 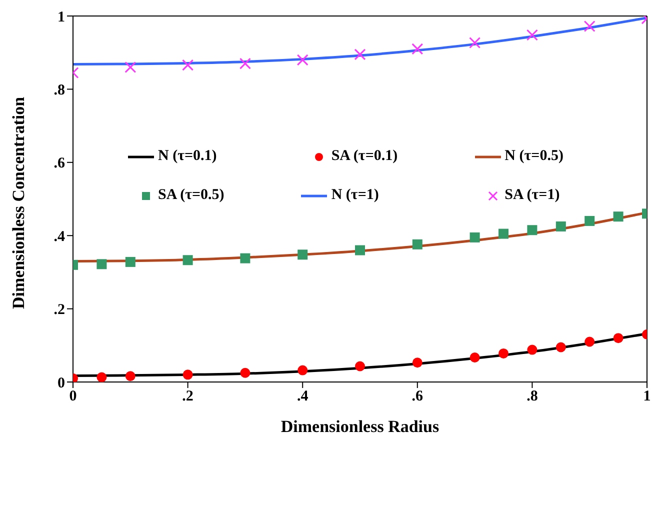 What do you see at coordinates (360, 426) in the screenshot?
I see `x-axis-title: Dimensionless Radius` at bounding box center [360, 426].